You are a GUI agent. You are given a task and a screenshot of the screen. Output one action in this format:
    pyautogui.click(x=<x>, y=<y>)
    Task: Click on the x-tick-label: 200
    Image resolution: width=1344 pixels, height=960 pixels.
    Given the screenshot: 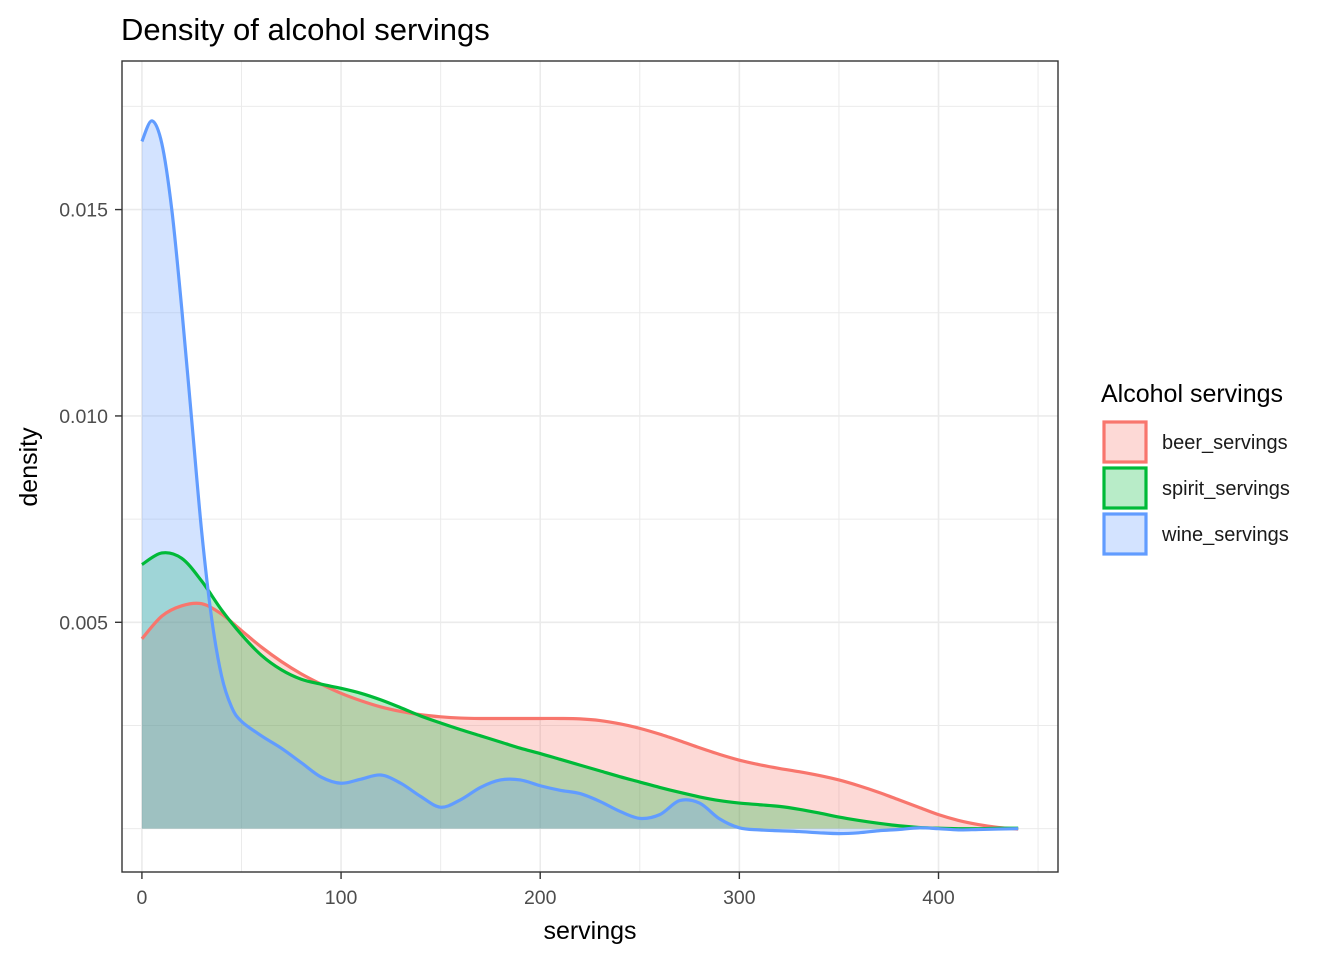 What is the action you would take?
    pyautogui.click(x=540, y=898)
    